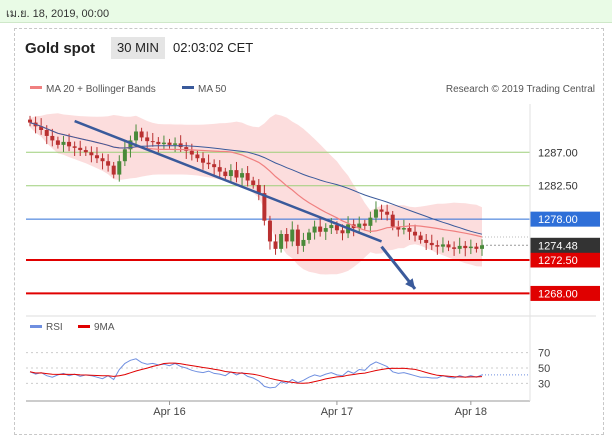 This screenshot has height=440, width=612. Describe the element at coordinates (558, 246) in the screenshot. I see `last-price-label: 1274.48` at that location.